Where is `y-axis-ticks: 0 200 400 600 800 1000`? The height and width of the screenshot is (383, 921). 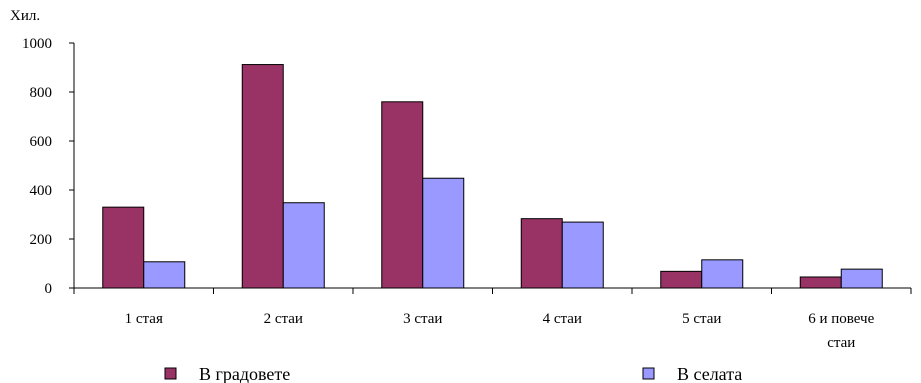 y-axis-ticks: 0 200 400 600 800 1000 is located at coordinates (48, 166).